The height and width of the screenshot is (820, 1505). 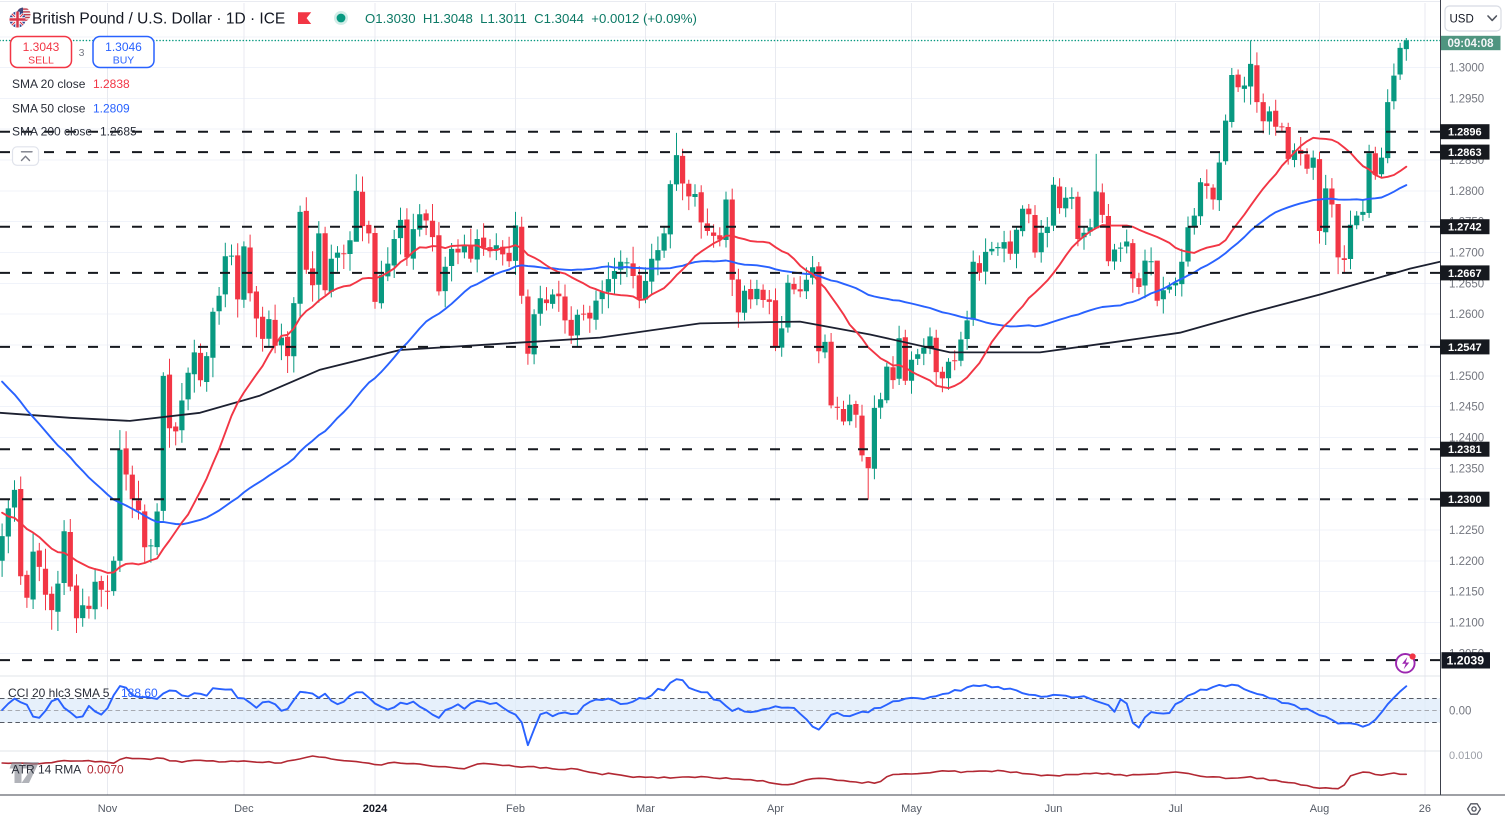 I want to click on svg-text: 26, so click(x=1425, y=809).